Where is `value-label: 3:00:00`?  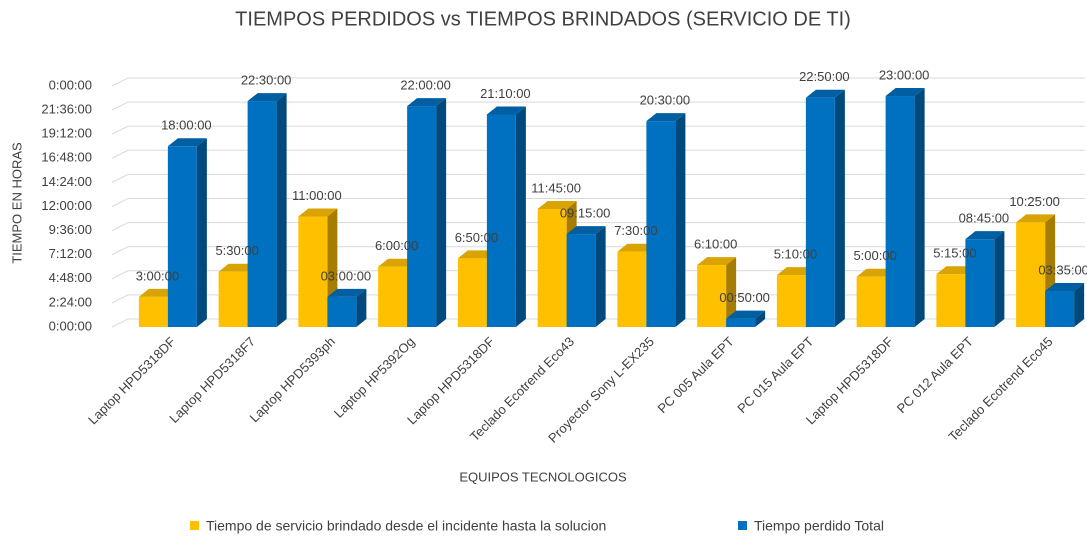 value-label: 3:00:00 is located at coordinates (157, 275).